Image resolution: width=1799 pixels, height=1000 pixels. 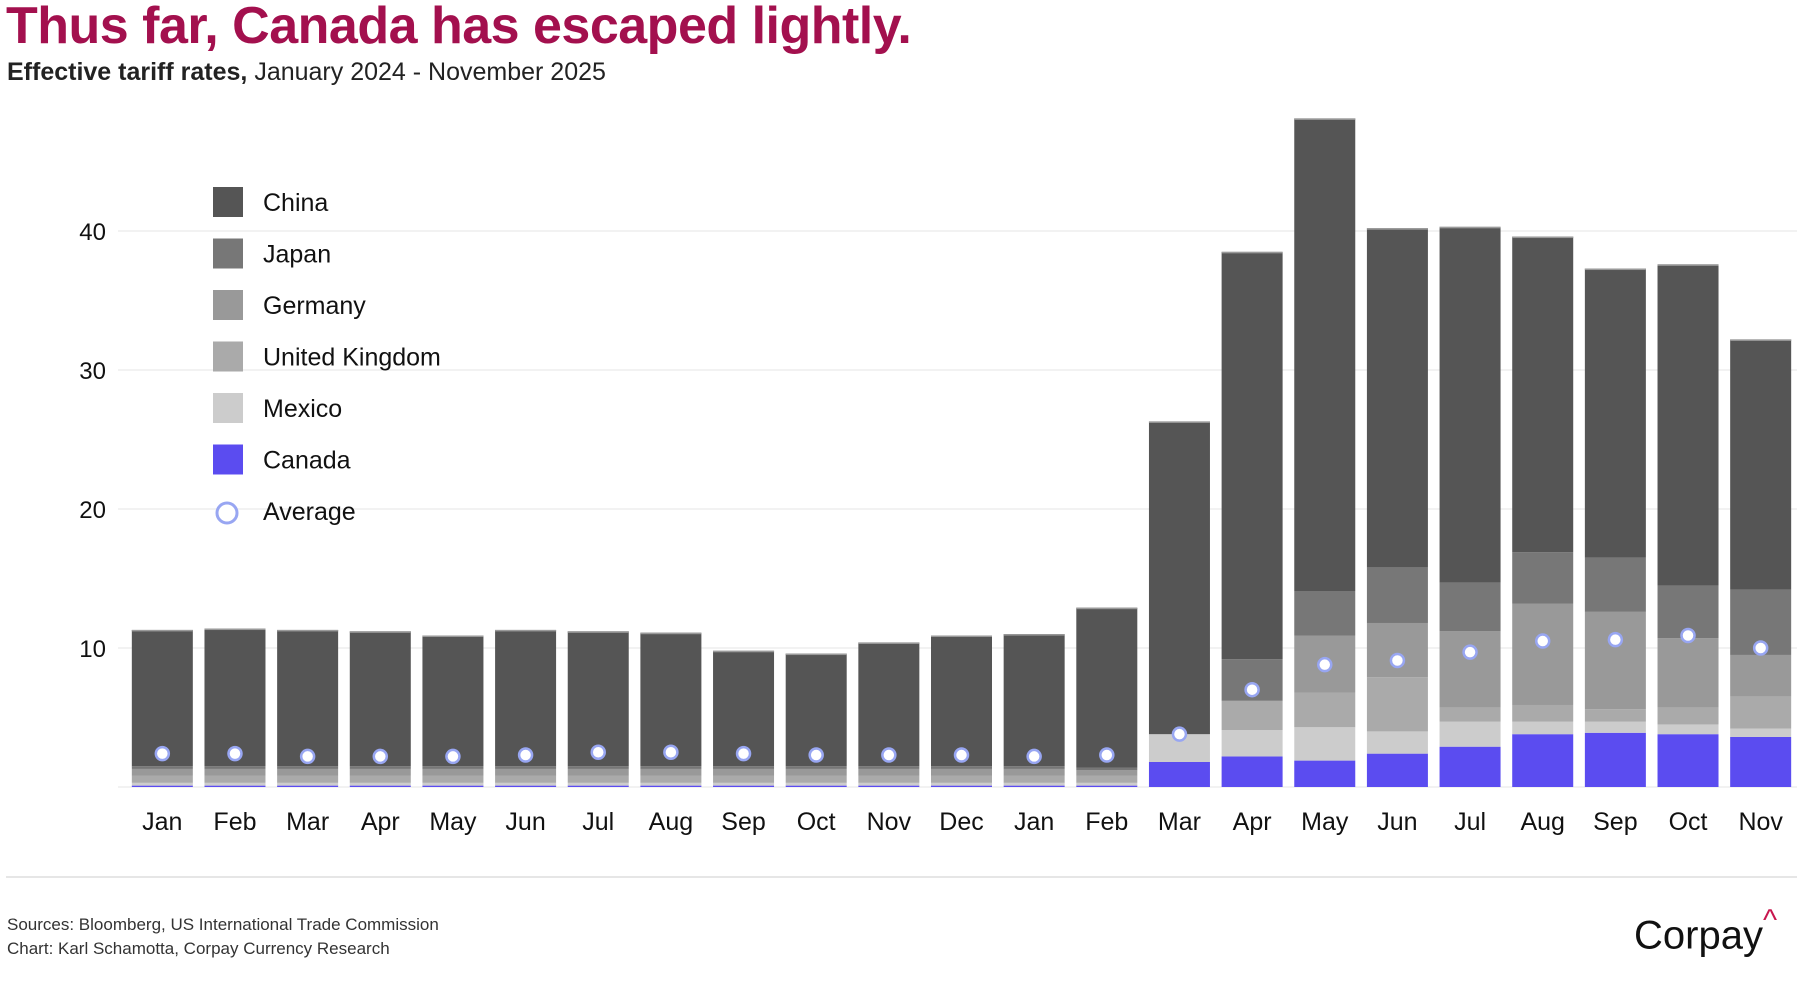 I want to click on legend-swatch-average-icon, so click(x=227, y=513).